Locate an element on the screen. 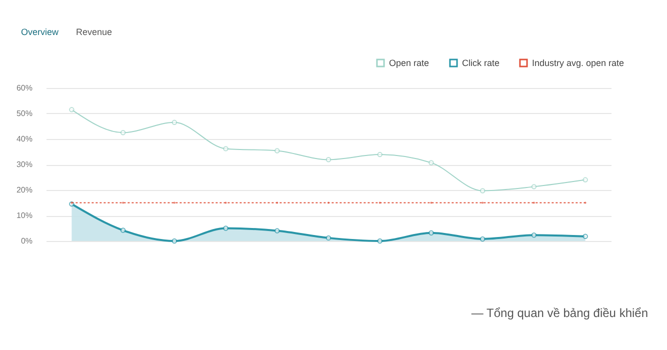 Image resolution: width=667 pixels, height=350 pixels. y-tick-label: 50% is located at coordinates (24, 113).